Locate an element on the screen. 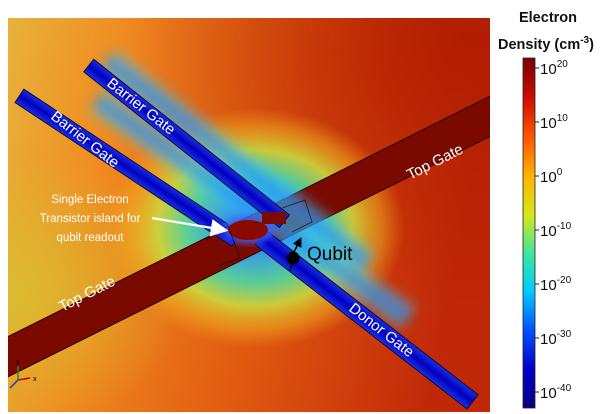 Image resolution: width=606 pixels, height=414 pixels. colorbar-tick-label: 10-40 is located at coordinates (556, 392).